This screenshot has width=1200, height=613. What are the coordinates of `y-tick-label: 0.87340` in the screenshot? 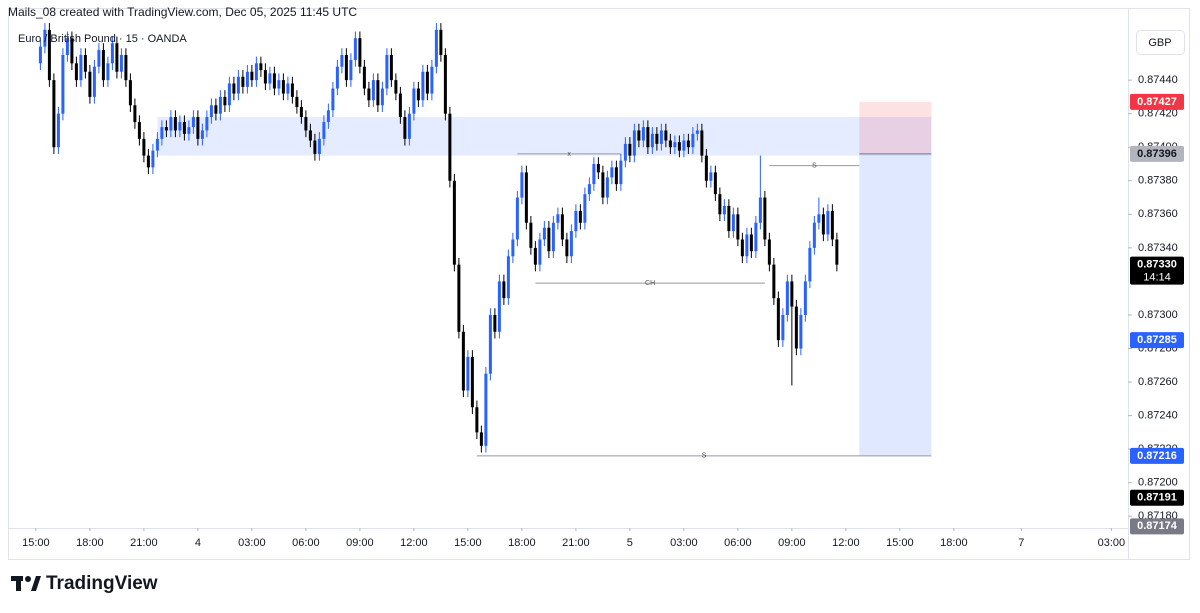 It's located at (1158, 248).